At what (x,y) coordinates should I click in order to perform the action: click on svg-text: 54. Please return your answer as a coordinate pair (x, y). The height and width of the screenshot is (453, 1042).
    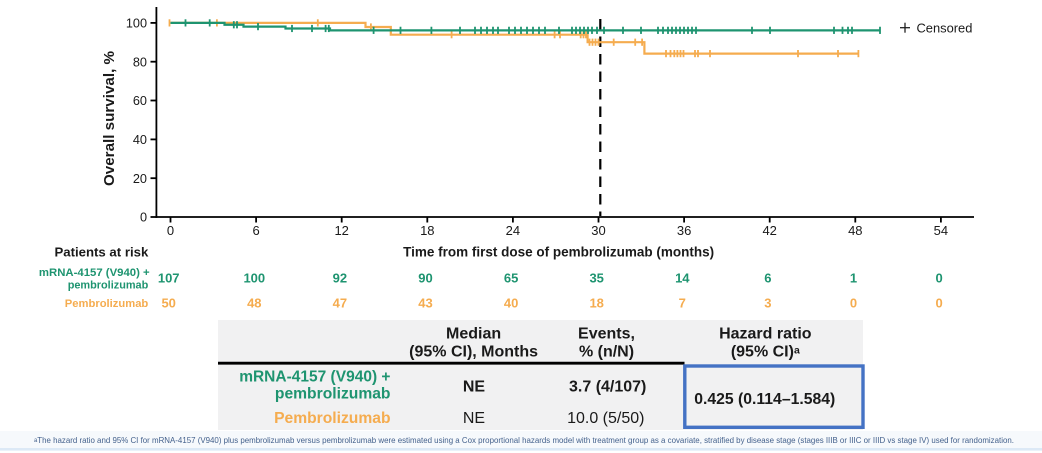
    Looking at the image, I should click on (941, 230).